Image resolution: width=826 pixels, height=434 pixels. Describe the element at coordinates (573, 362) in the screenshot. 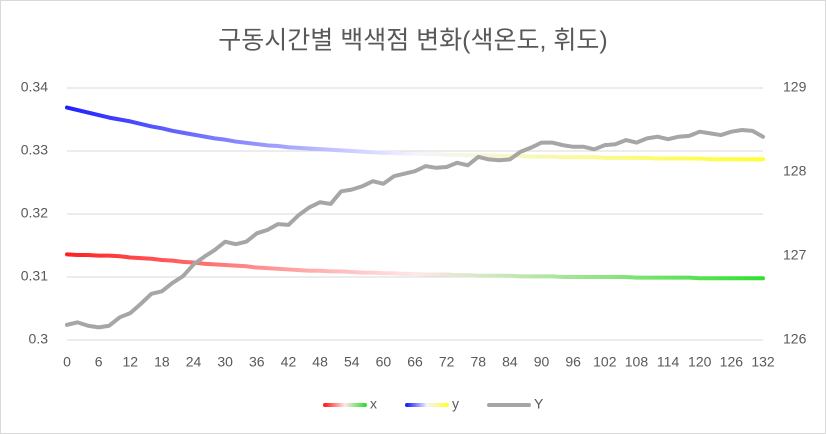

I see `x-tick-label: 96` at that location.